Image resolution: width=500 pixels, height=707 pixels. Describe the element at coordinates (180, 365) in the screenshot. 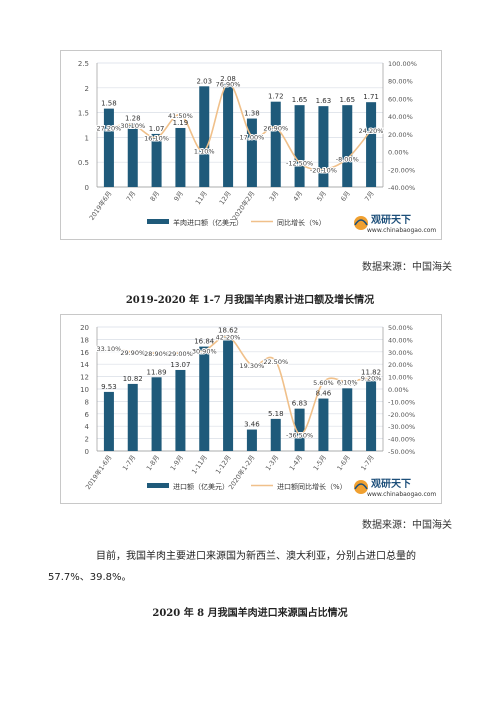

I see `chart-2-bar-label: 13.07` at that location.